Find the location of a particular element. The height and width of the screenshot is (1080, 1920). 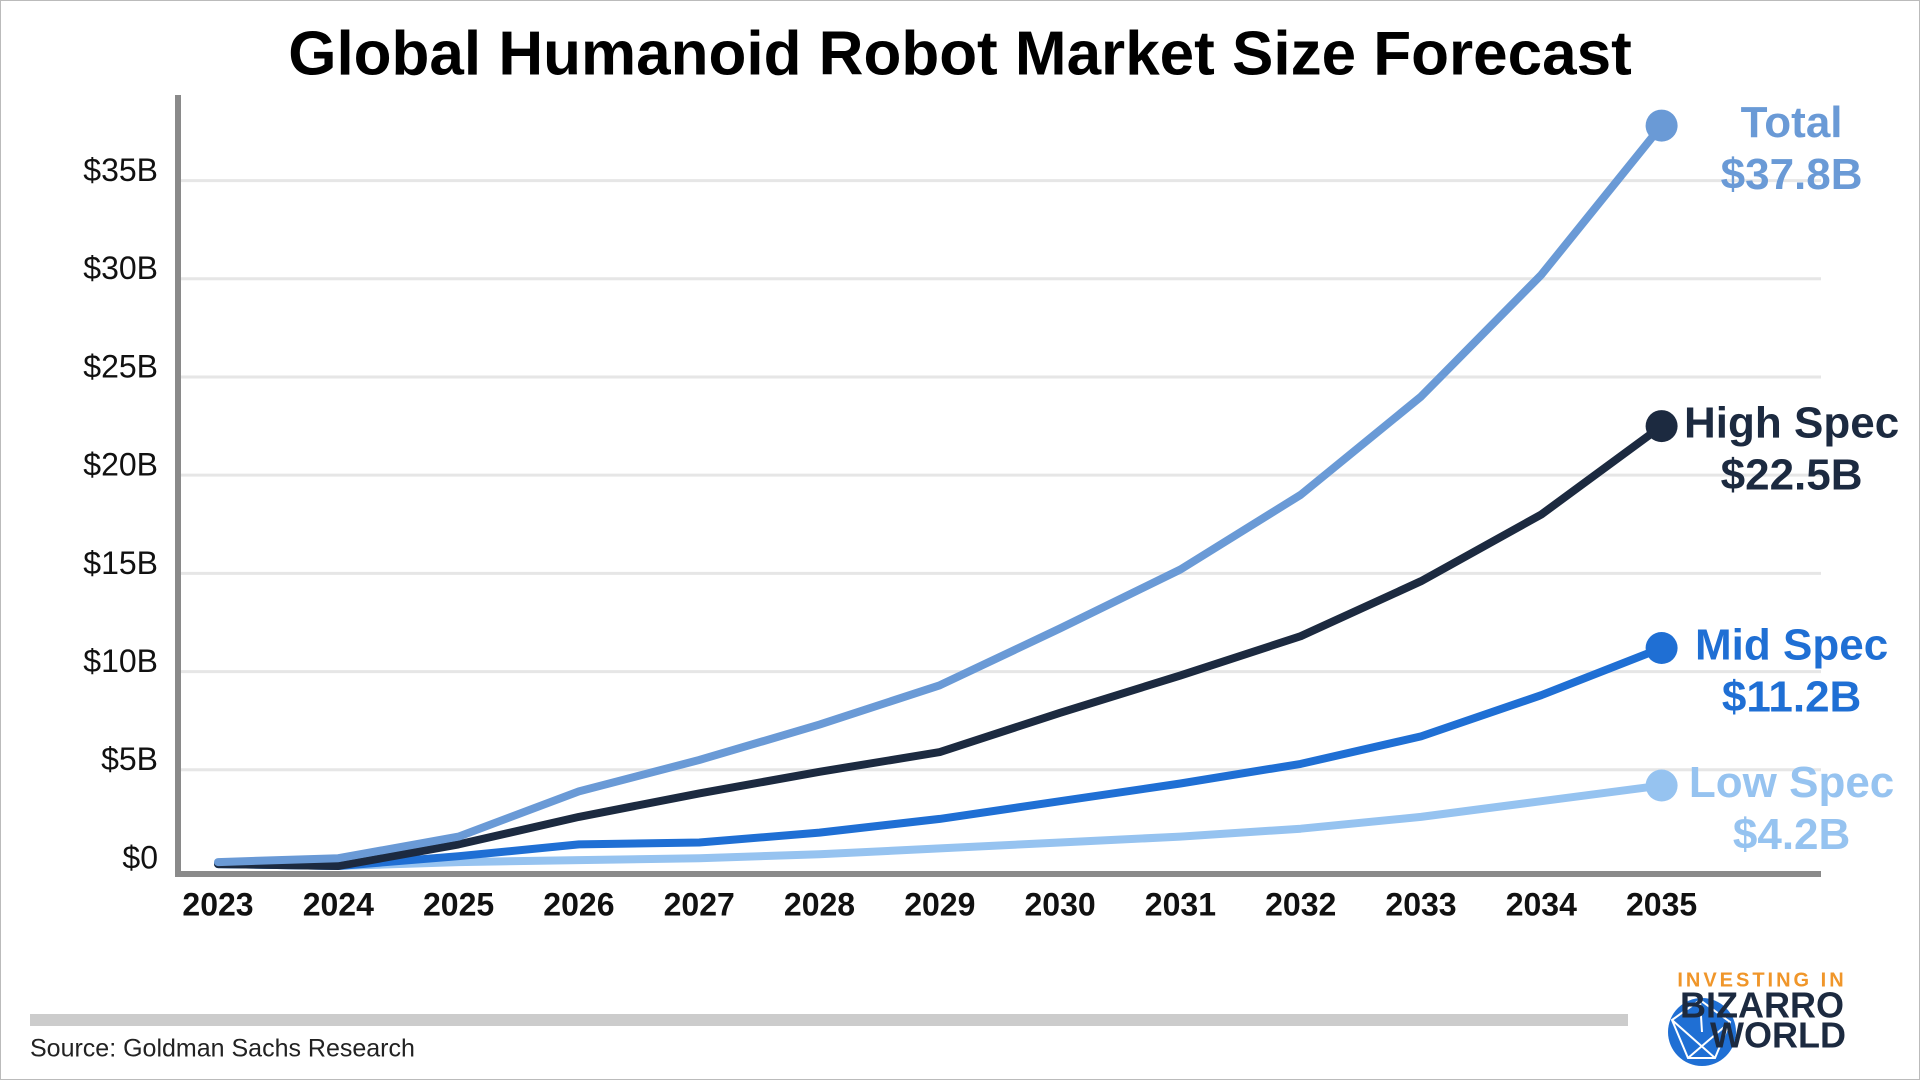

x-tick-label: 2028 is located at coordinates (819, 904).